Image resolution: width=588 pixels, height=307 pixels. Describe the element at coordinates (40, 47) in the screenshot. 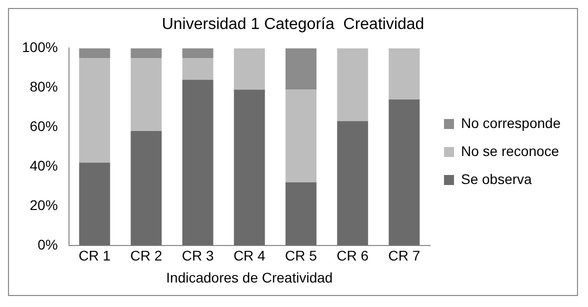

I see `y-tick-label: 100%` at that location.